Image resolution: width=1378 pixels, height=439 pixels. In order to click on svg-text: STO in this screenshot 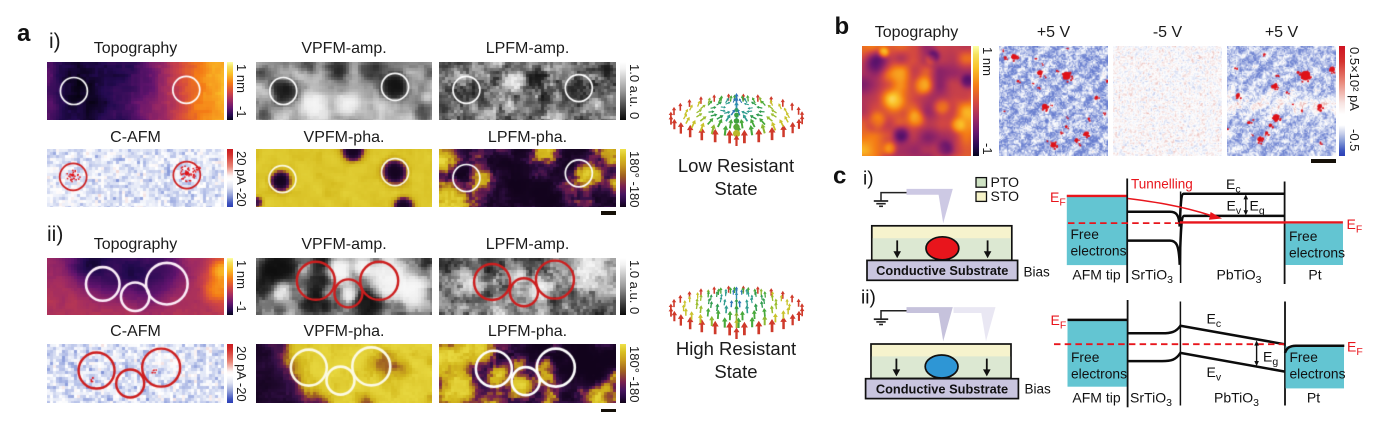, I will do `click(1005, 196)`.